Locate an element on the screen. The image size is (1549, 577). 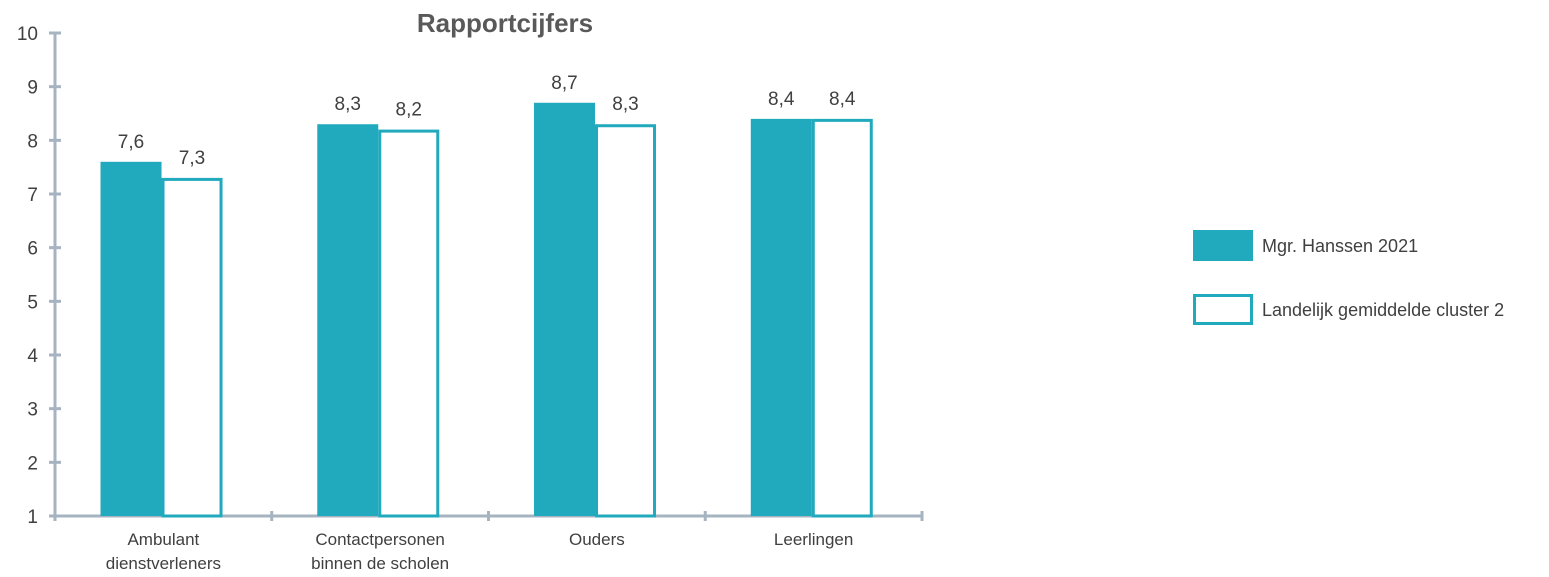
y-tick-label: 9 is located at coordinates (32, 88).